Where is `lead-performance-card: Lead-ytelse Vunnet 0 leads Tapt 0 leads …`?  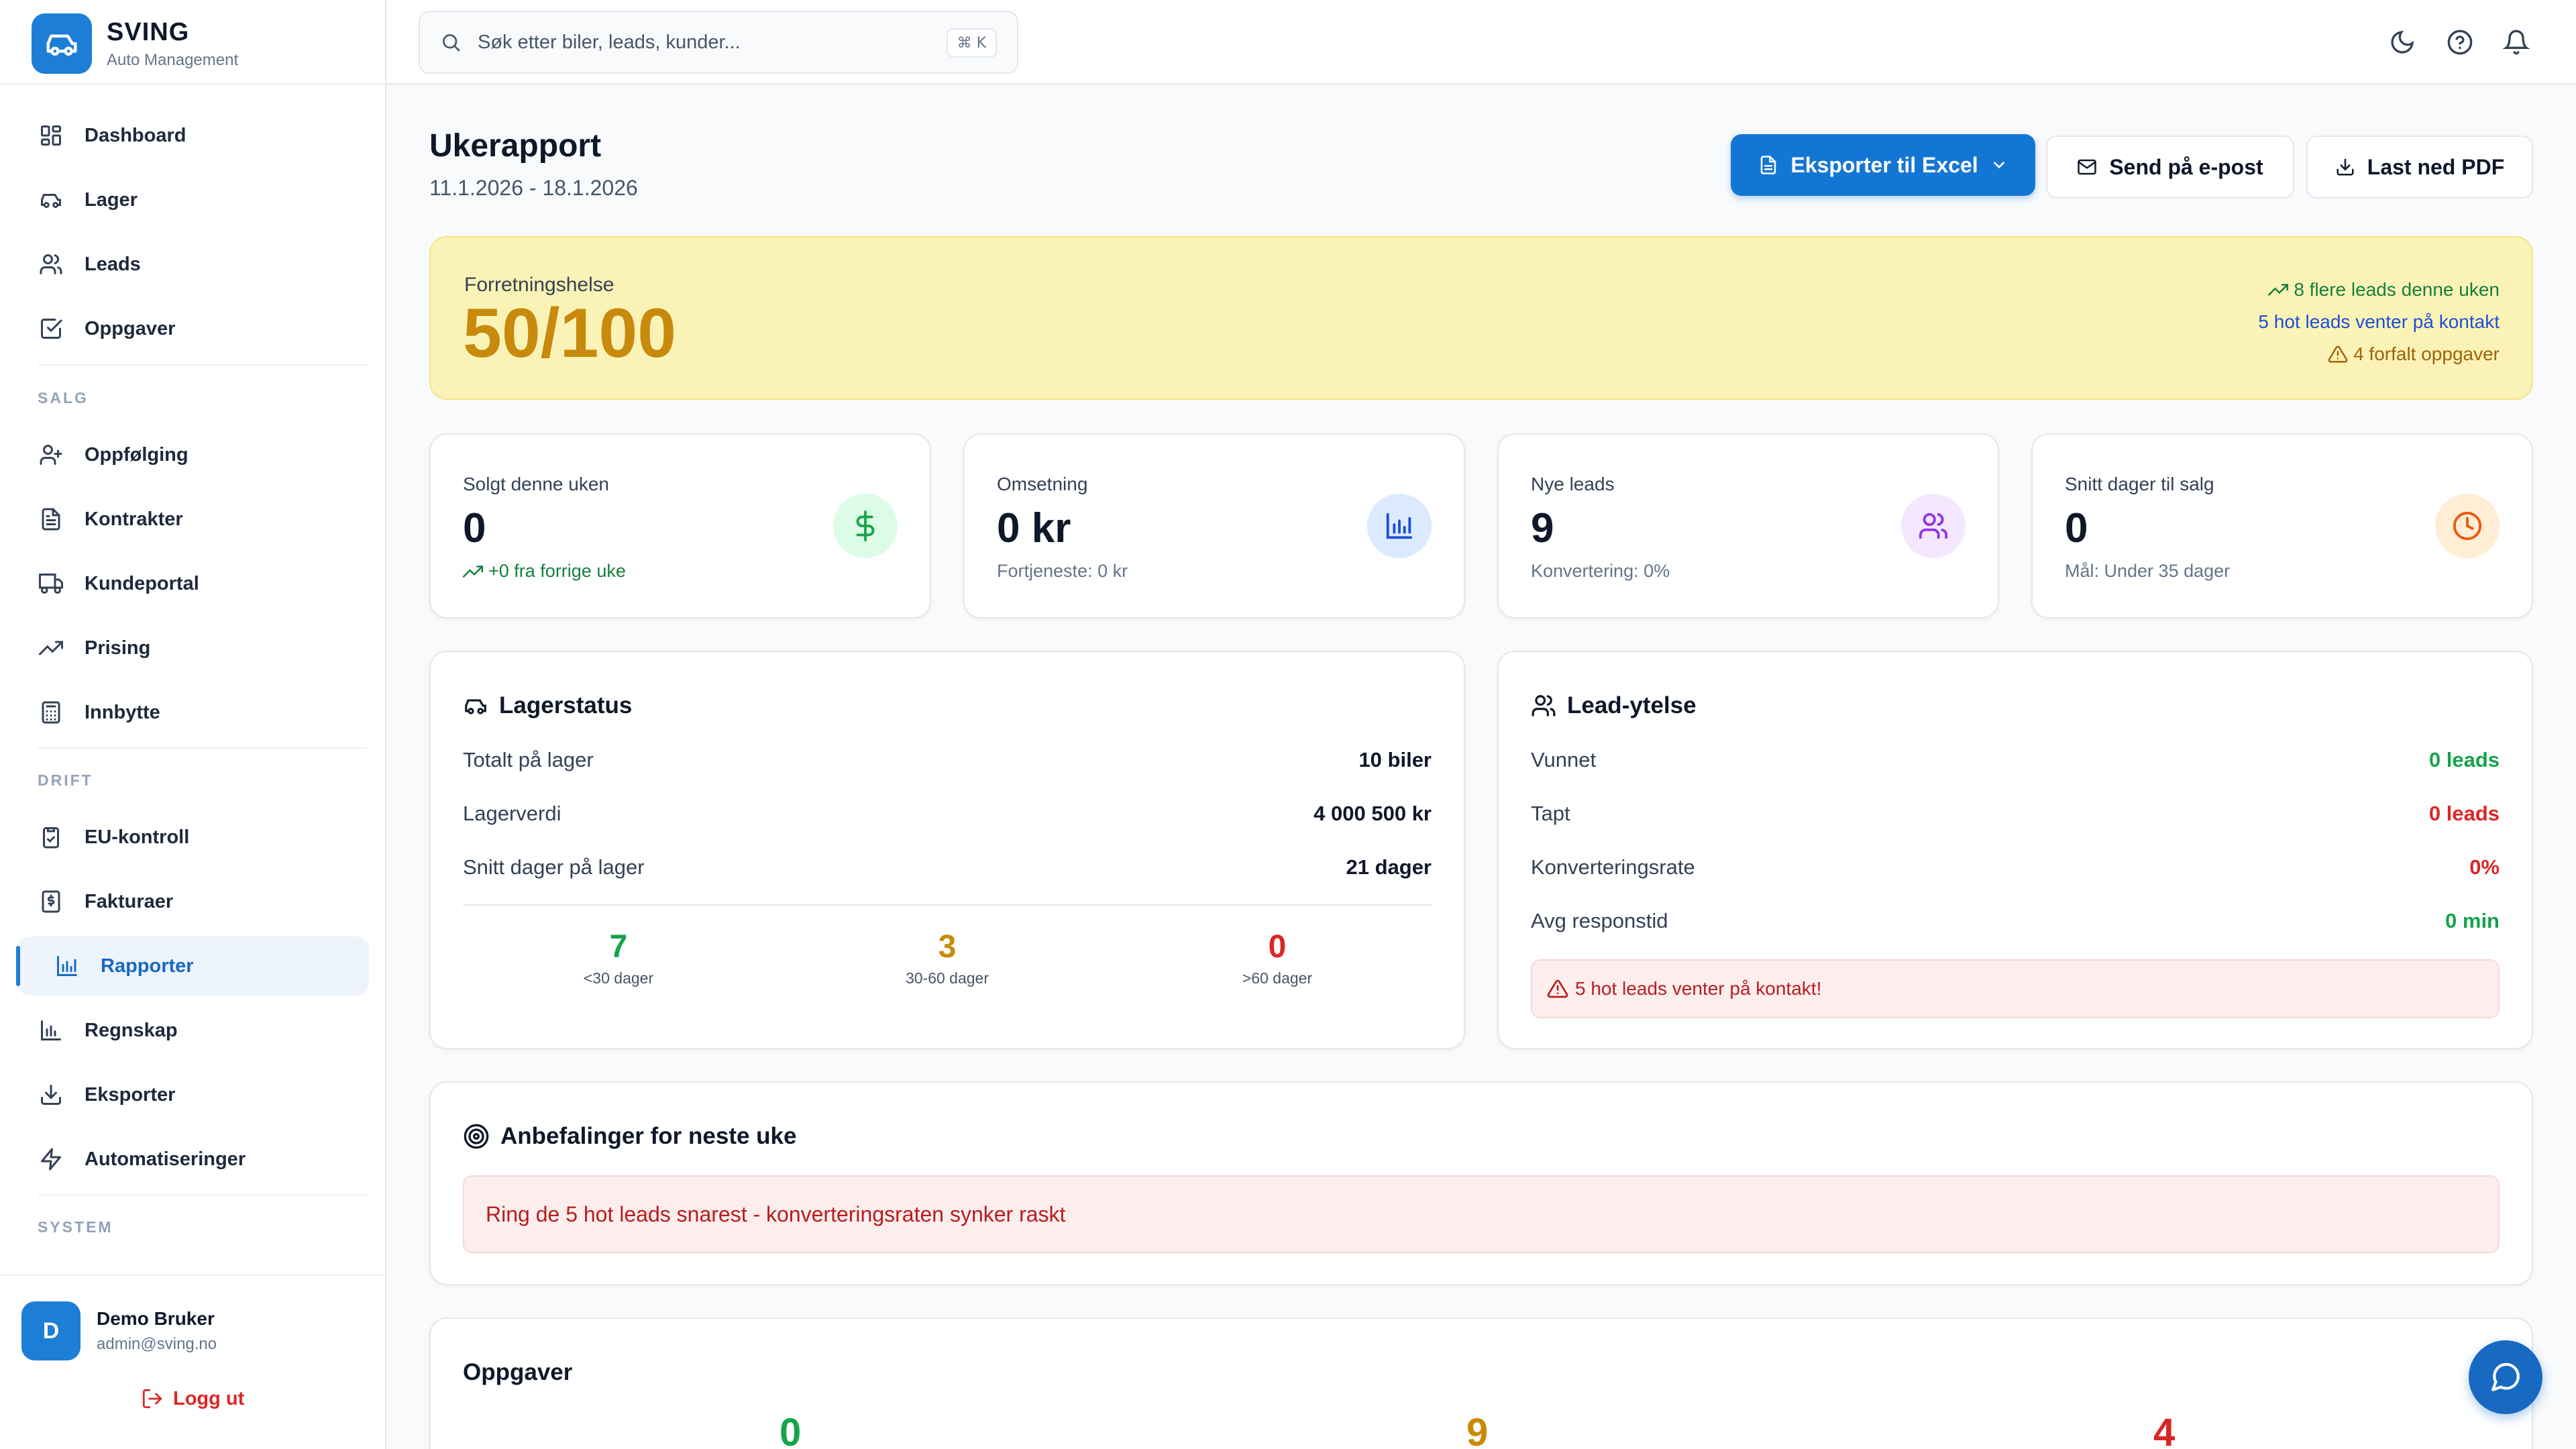 lead-performance-card: Lead-ytelse Vunnet 0 leads Tapt 0 leads … is located at coordinates (2015, 850).